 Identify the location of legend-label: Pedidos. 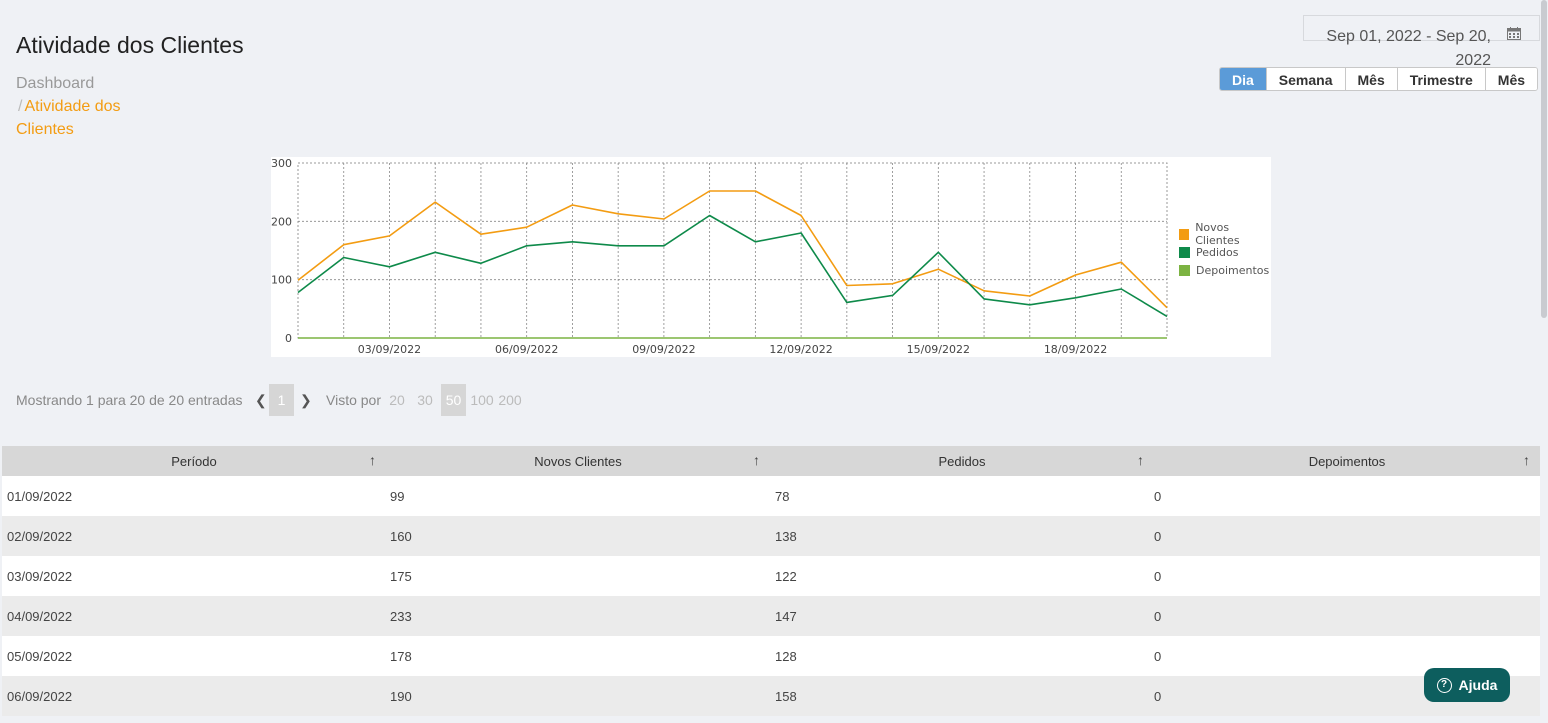
(1217, 252).